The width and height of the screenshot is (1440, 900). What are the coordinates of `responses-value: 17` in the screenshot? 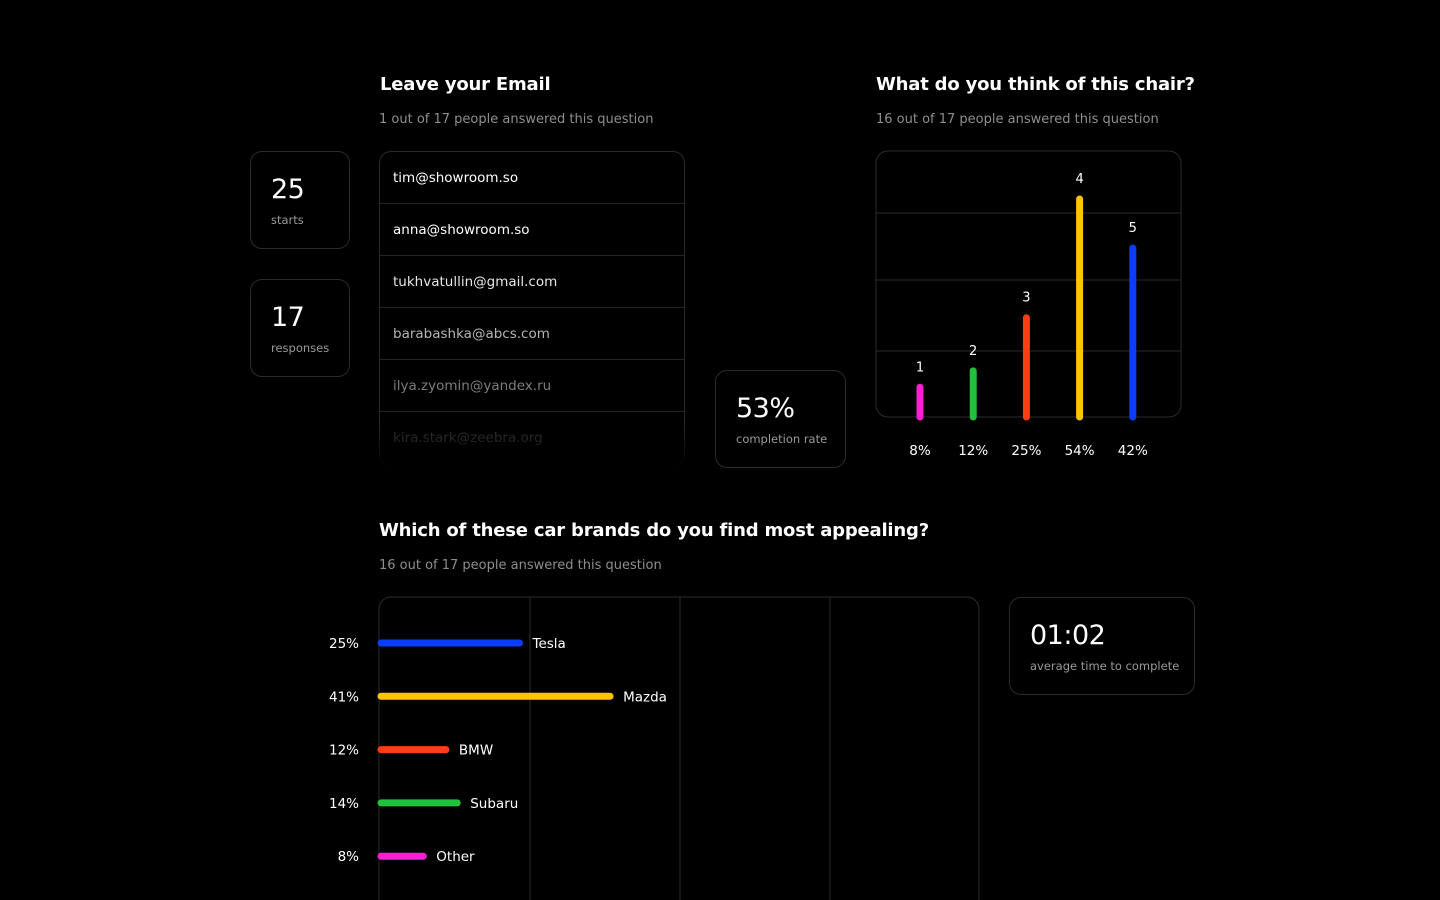 It's located at (288, 317).